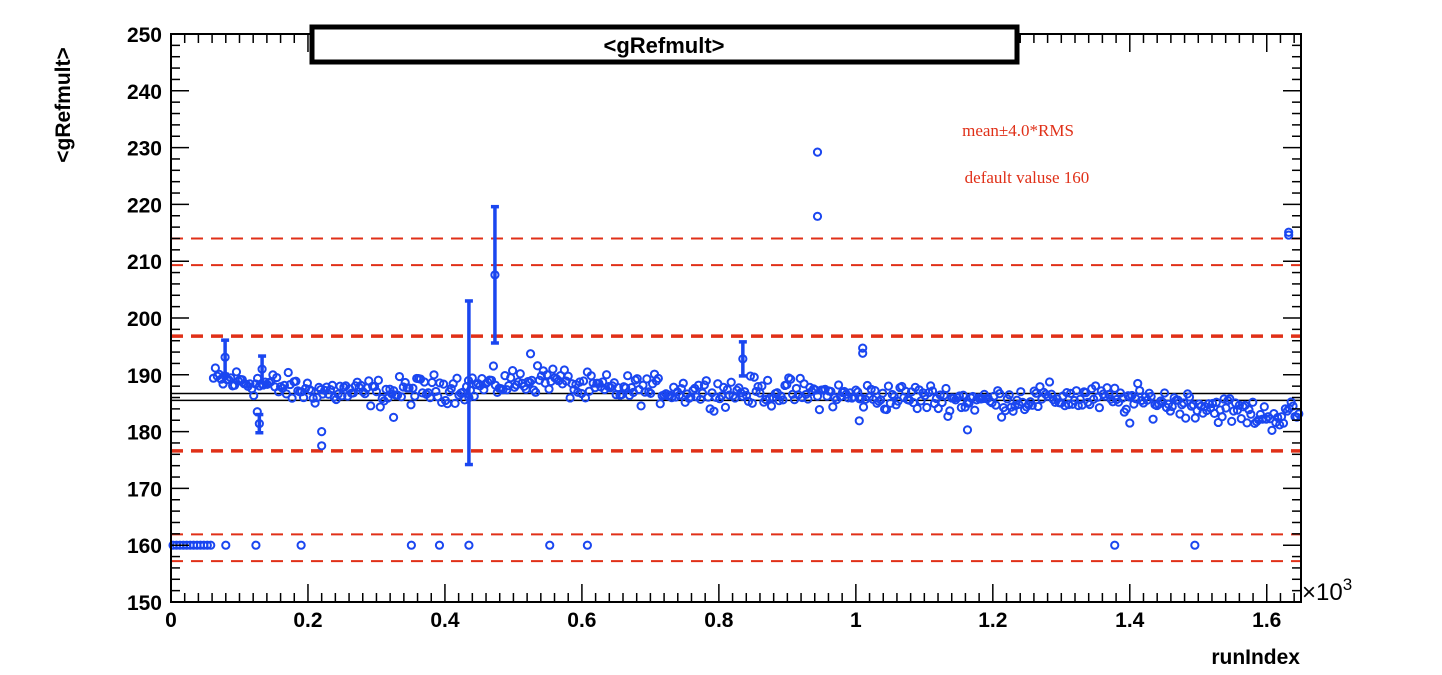 The height and width of the screenshot is (675, 1442). I want to click on x-tick-label: 0, so click(171, 620).